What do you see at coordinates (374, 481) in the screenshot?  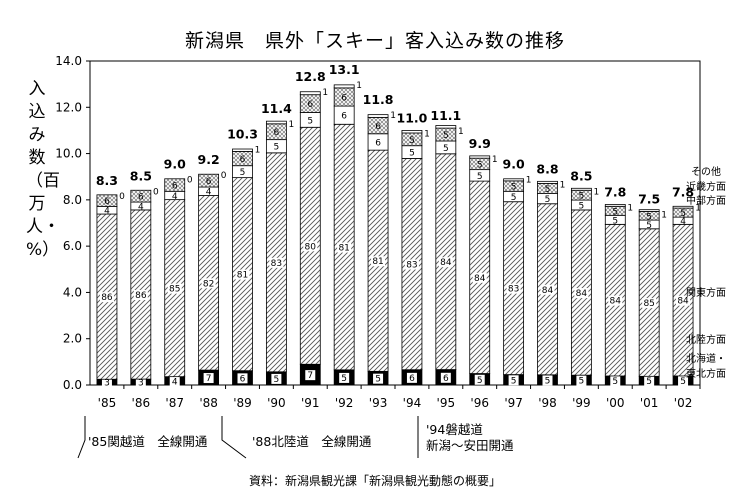 I see `source-note: 資料：新潟県観光課「新潟県観光動態の概要」` at bounding box center [374, 481].